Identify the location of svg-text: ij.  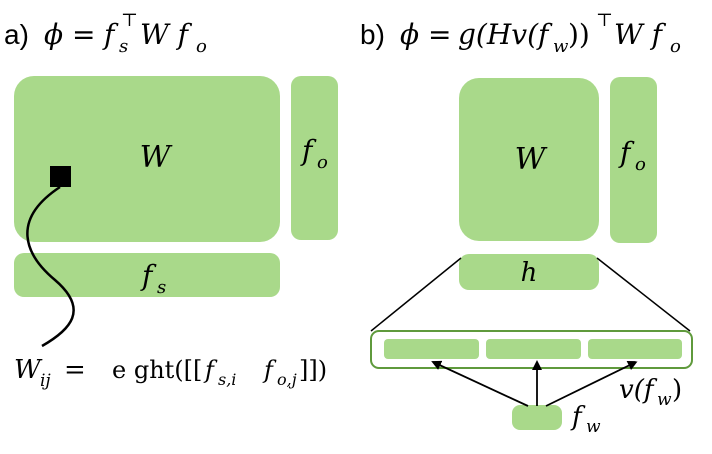
(45, 381).